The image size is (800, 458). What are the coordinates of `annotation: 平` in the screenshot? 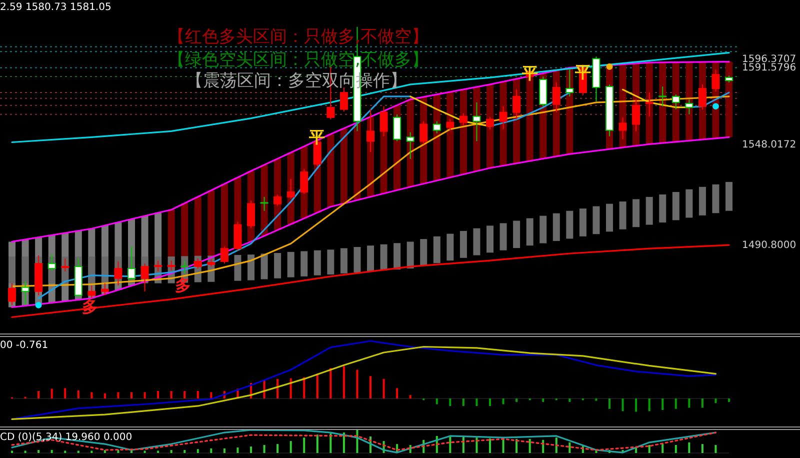 It's located at (529, 73).